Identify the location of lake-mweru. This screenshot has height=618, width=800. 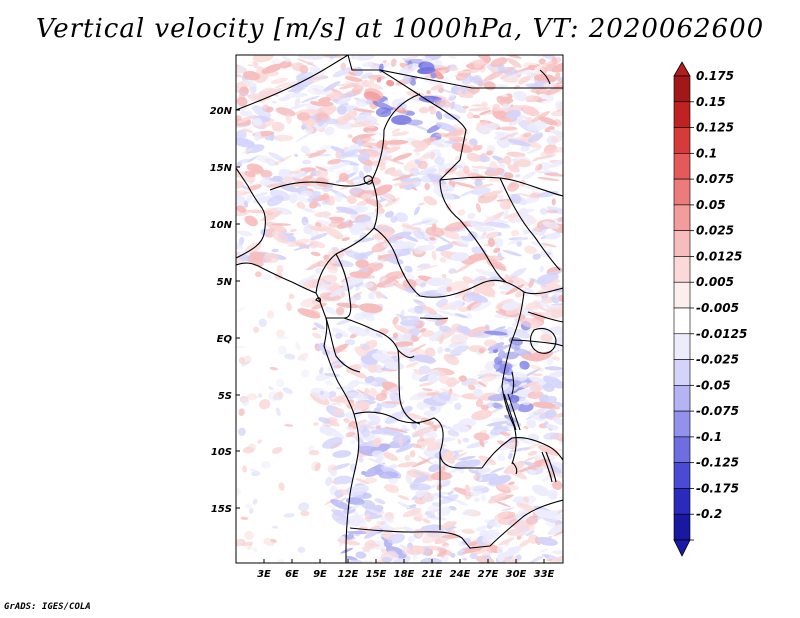
(514, 468).